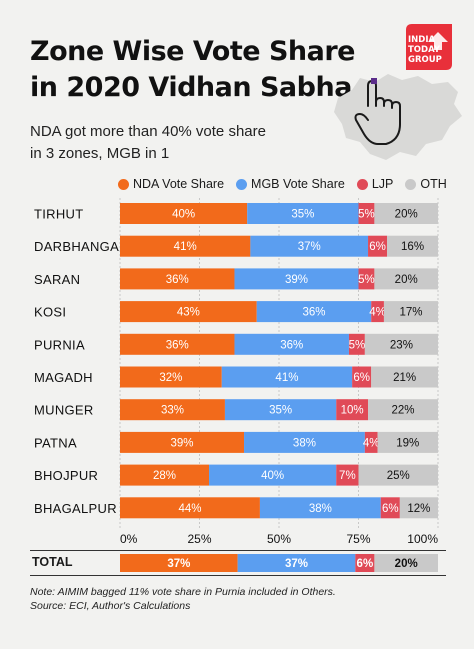 This screenshot has width=474, height=649. What do you see at coordinates (242, 184) in the screenshot?
I see `legend-swatch-mgb` at bounding box center [242, 184].